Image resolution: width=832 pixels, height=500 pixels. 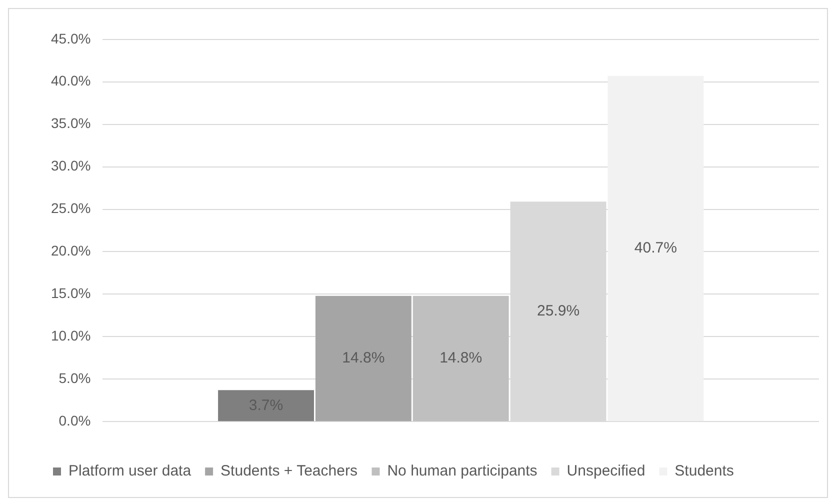 What do you see at coordinates (70, 80) in the screenshot?
I see `y-tick-label: 40.0%` at bounding box center [70, 80].